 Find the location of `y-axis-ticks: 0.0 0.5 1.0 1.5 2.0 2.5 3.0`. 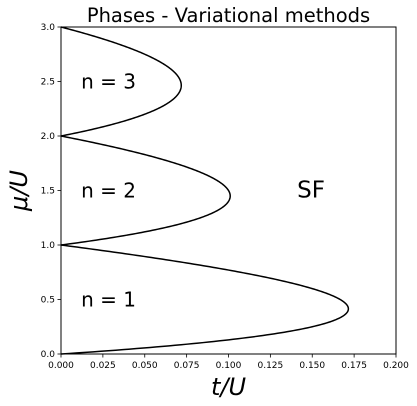

y-axis-ticks: 0.0 0.5 1.0 1.5 2.0 2.5 3.0 is located at coordinates (51, 191).